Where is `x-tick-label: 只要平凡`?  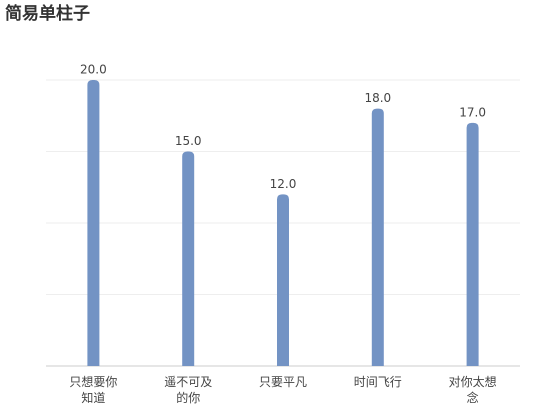
x-tick-label: 只要平凡 is located at coordinates (283, 382).